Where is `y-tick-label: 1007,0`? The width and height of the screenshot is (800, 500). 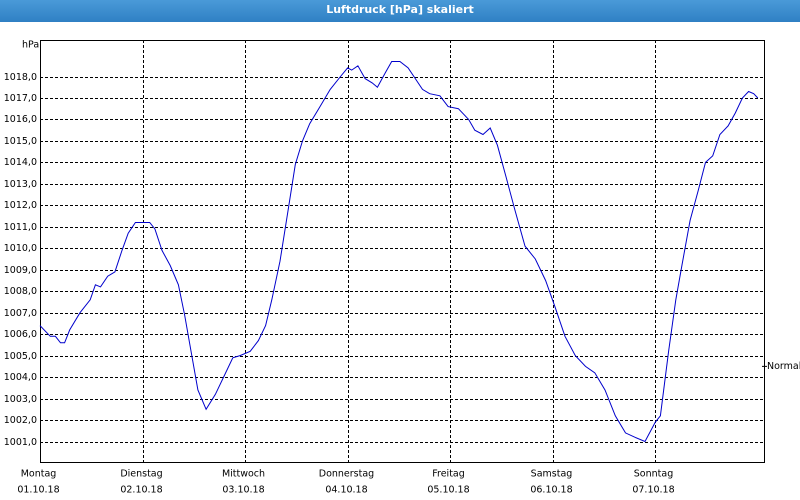 y-tick-label: 1007,0 is located at coordinates (20, 313).